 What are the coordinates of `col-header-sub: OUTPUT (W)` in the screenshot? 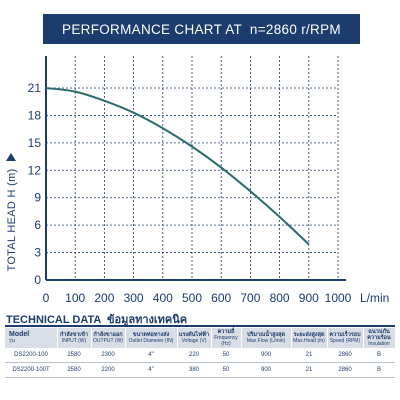 It's located at (108, 341).